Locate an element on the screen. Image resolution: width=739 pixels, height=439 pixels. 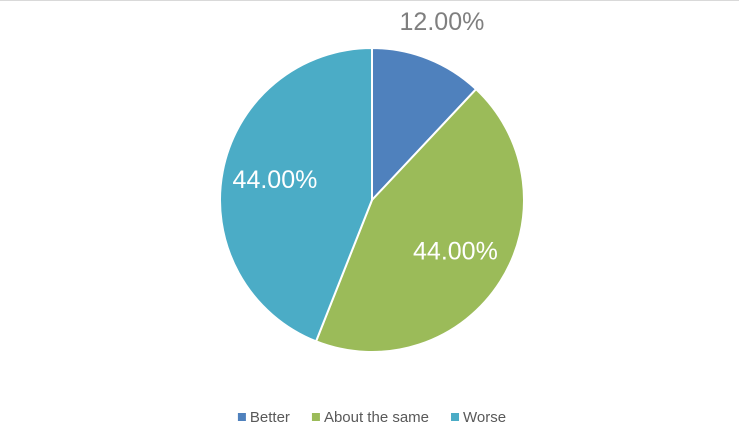
legend-label: Better is located at coordinates (270, 417).